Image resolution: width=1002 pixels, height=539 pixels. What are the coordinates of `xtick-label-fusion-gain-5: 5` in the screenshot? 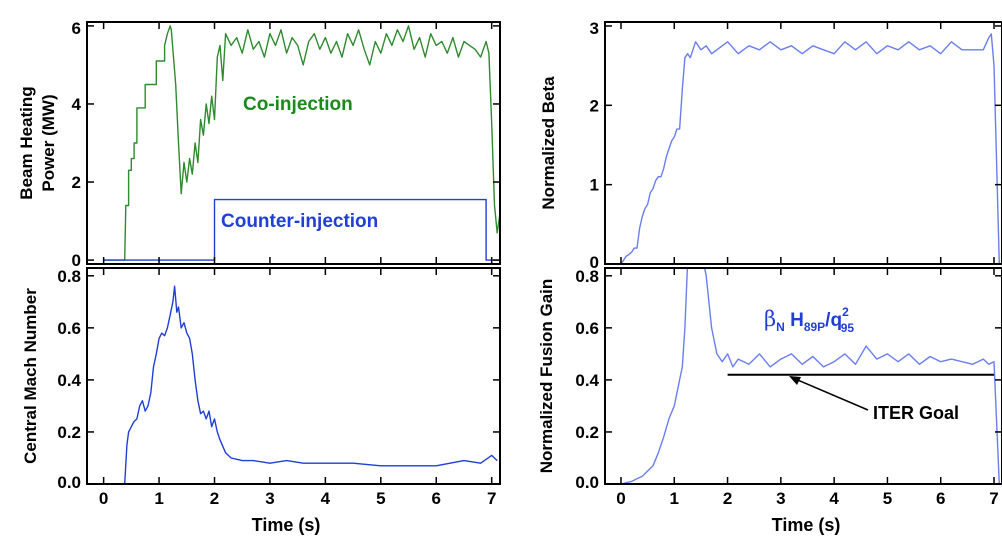 It's located at (887, 498).